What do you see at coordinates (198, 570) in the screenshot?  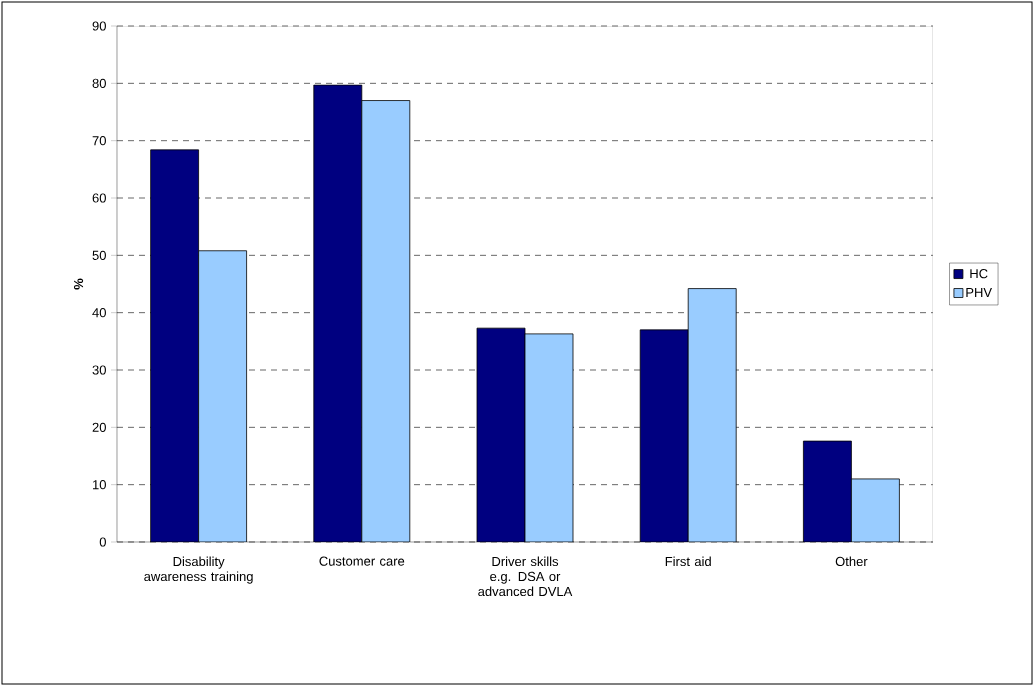 I see `x-tick-label: Disability awareness training` at bounding box center [198, 570].